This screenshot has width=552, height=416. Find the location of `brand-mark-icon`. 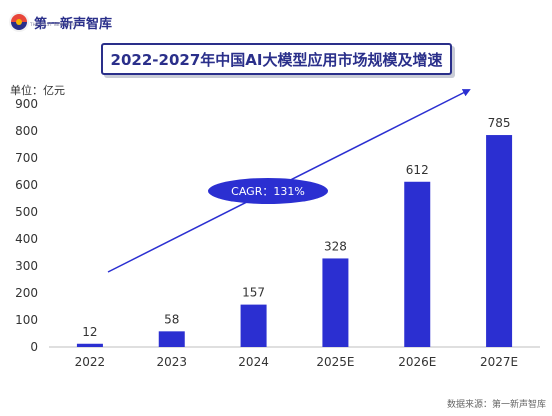

brand-mark-icon is located at coordinates (19, 22).